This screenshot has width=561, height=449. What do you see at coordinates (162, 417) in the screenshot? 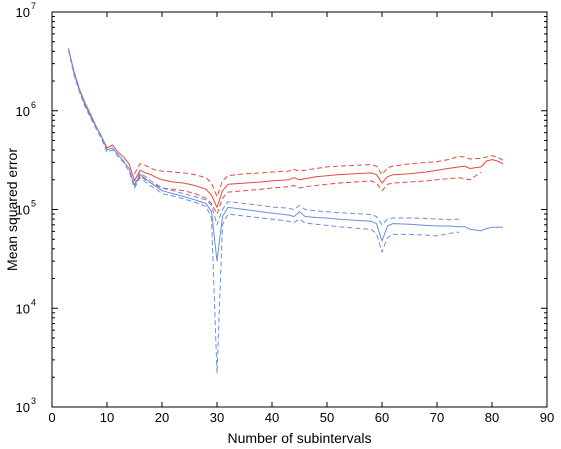
I see `x-tick-label: 20` at bounding box center [162, 417].